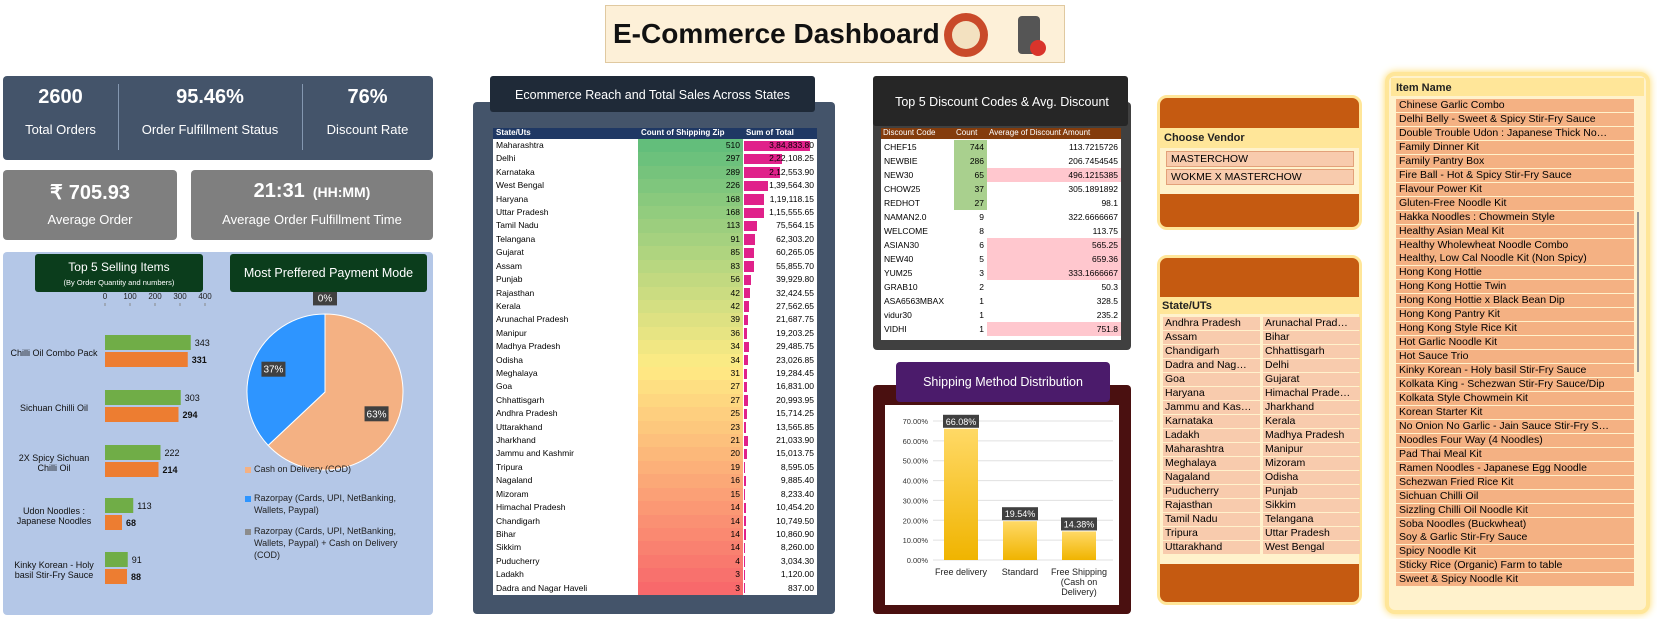  What do you see at coordinates (1515, 468) in the screenshot?
I see `slicer-item: Ramen Noodles - Japanese Egg Noodle` at bounding box center [1515, 468].